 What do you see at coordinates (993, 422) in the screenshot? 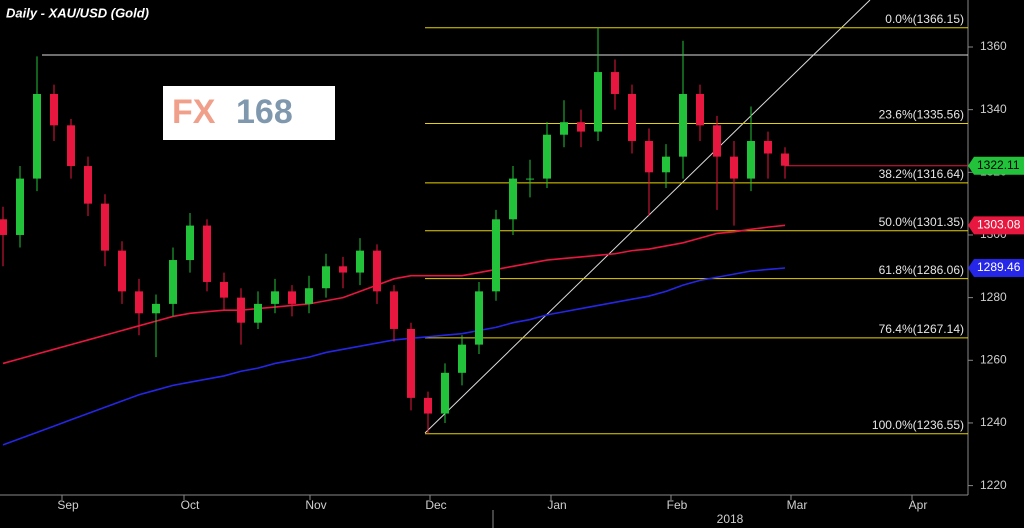
I see `y-tick-label: 1240` at bounding box center [993, 422].